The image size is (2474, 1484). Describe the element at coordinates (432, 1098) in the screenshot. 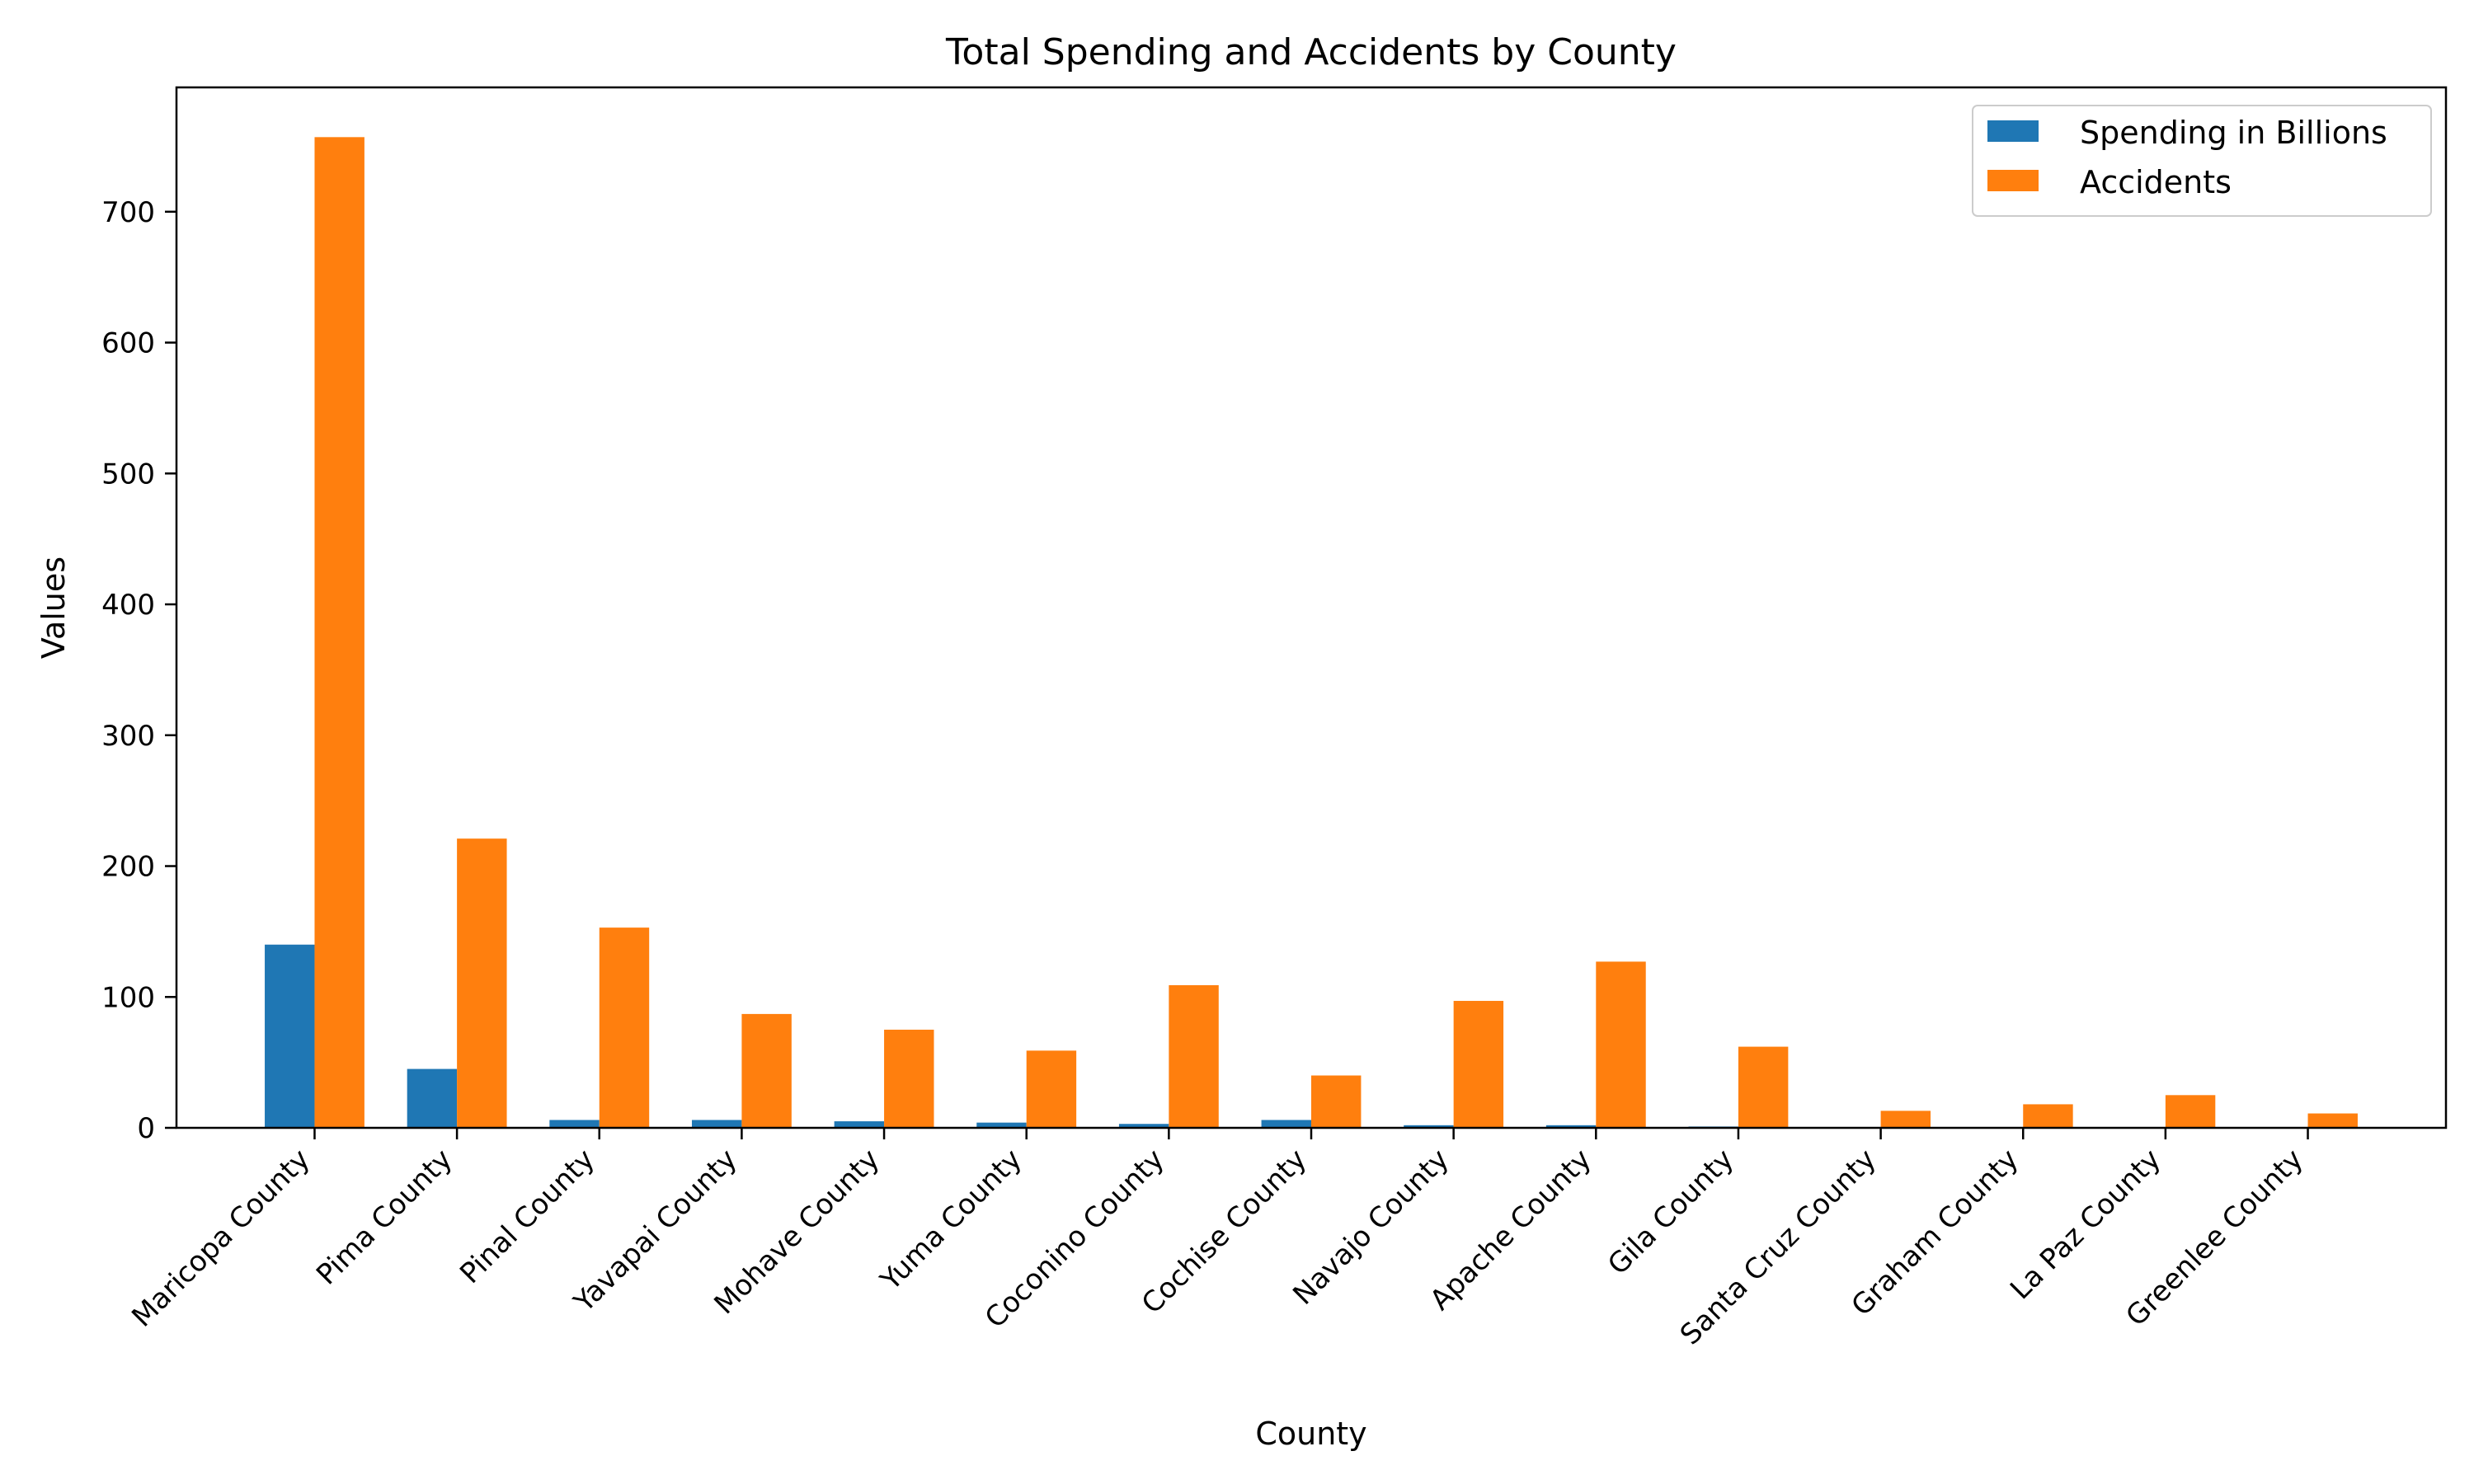

I see `bar-spending-in-billions-pima-county` at that location.